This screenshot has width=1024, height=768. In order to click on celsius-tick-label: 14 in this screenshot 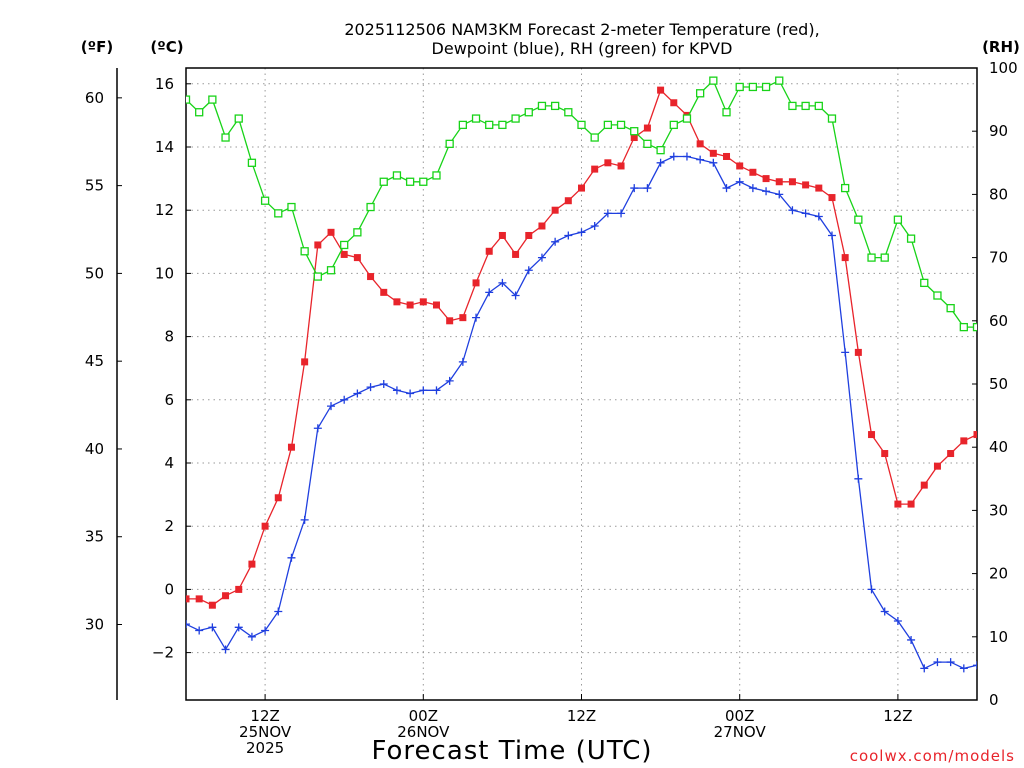, I will do `click(164, 147)`.